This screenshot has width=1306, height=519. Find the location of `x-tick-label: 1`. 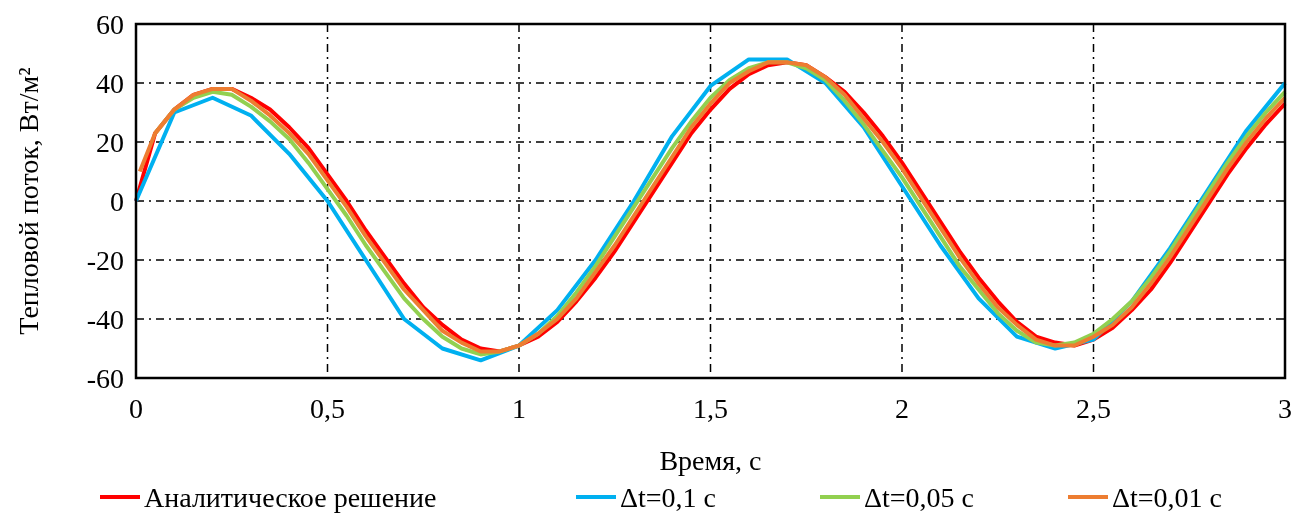

x-tick-label: 1 is located at coordinates (519, 408).